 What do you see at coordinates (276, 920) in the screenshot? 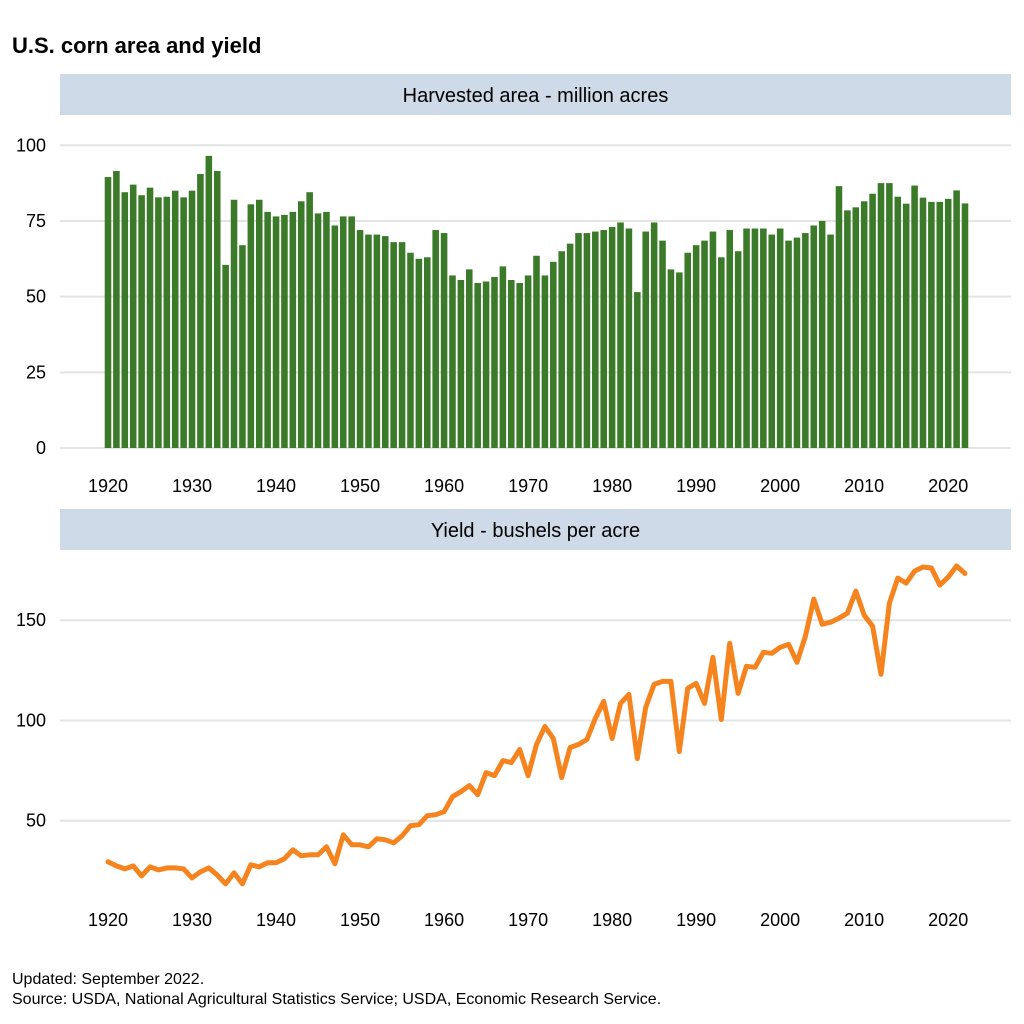
I see `yield-x-tick-label: 1940` at bounding box center [276, 920].